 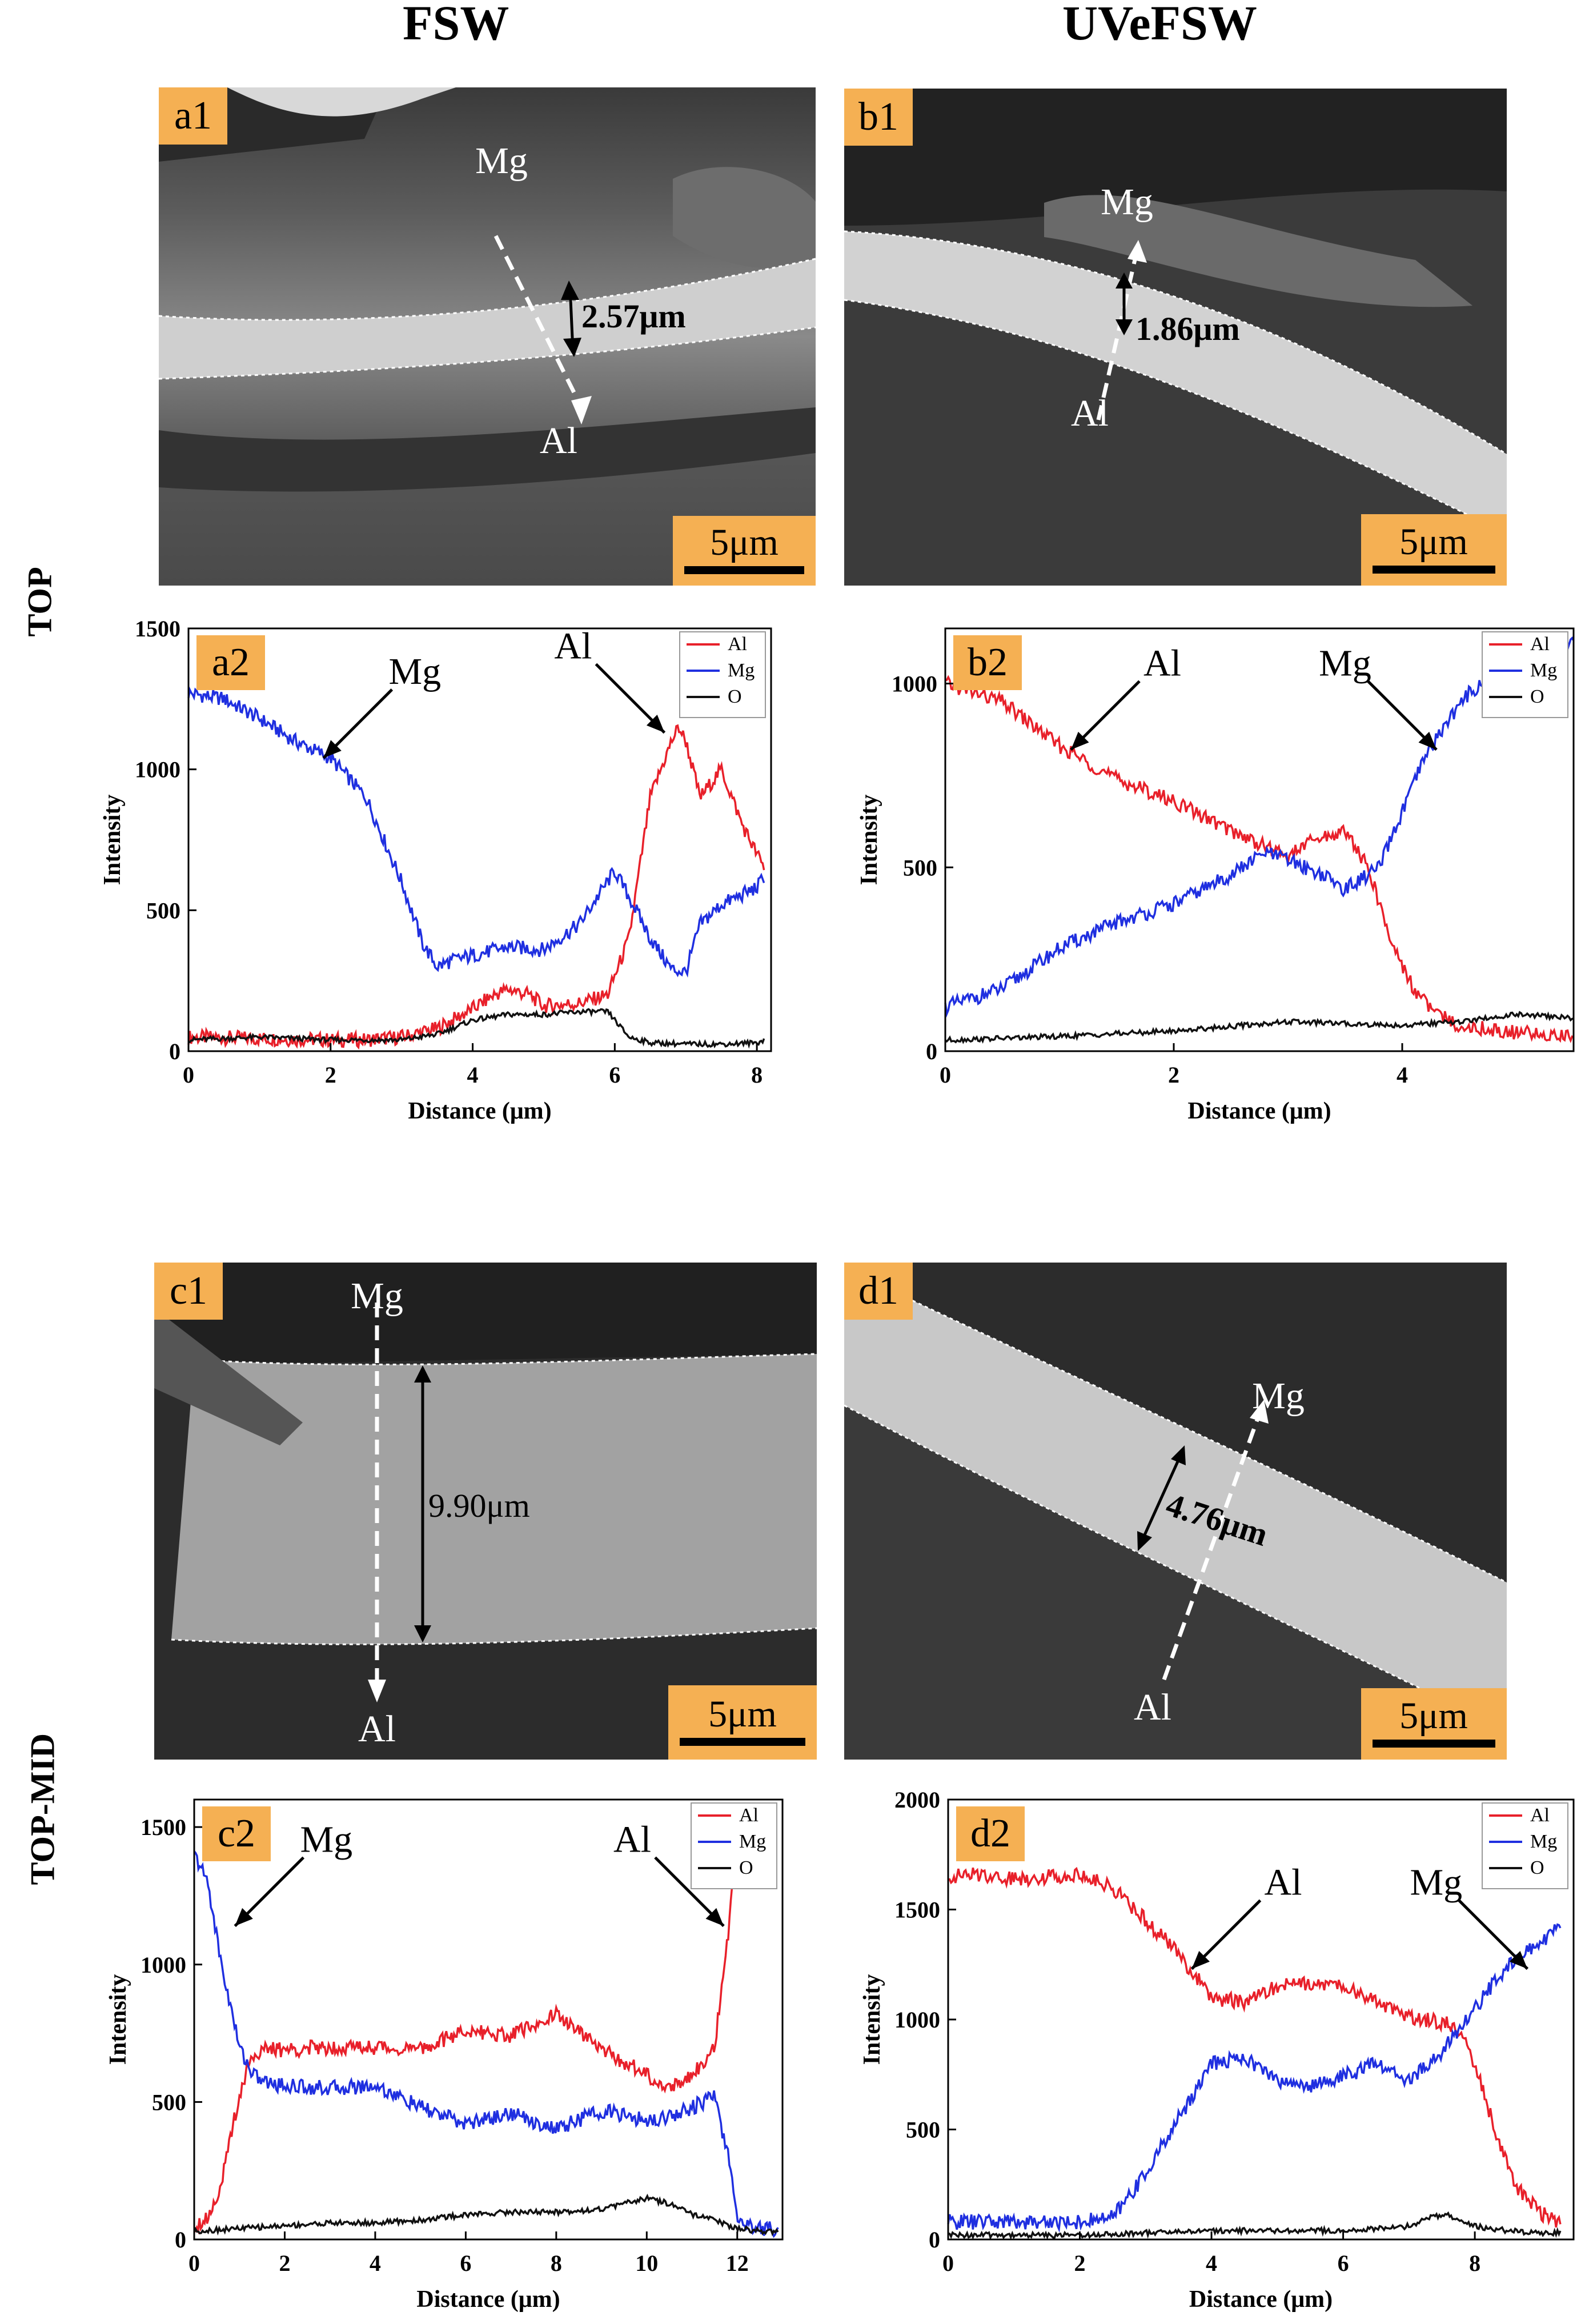 I want to click on micrograph-b1-end-label: Mg, so click(x=1127, y=202).